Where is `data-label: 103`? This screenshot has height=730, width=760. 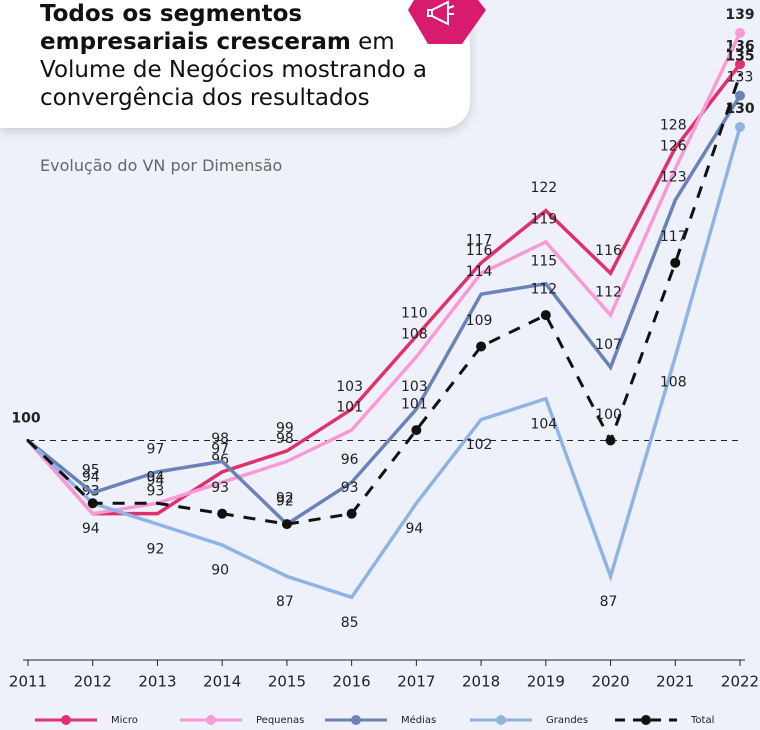 data-label: 103 is located at coordinates (349, 387).